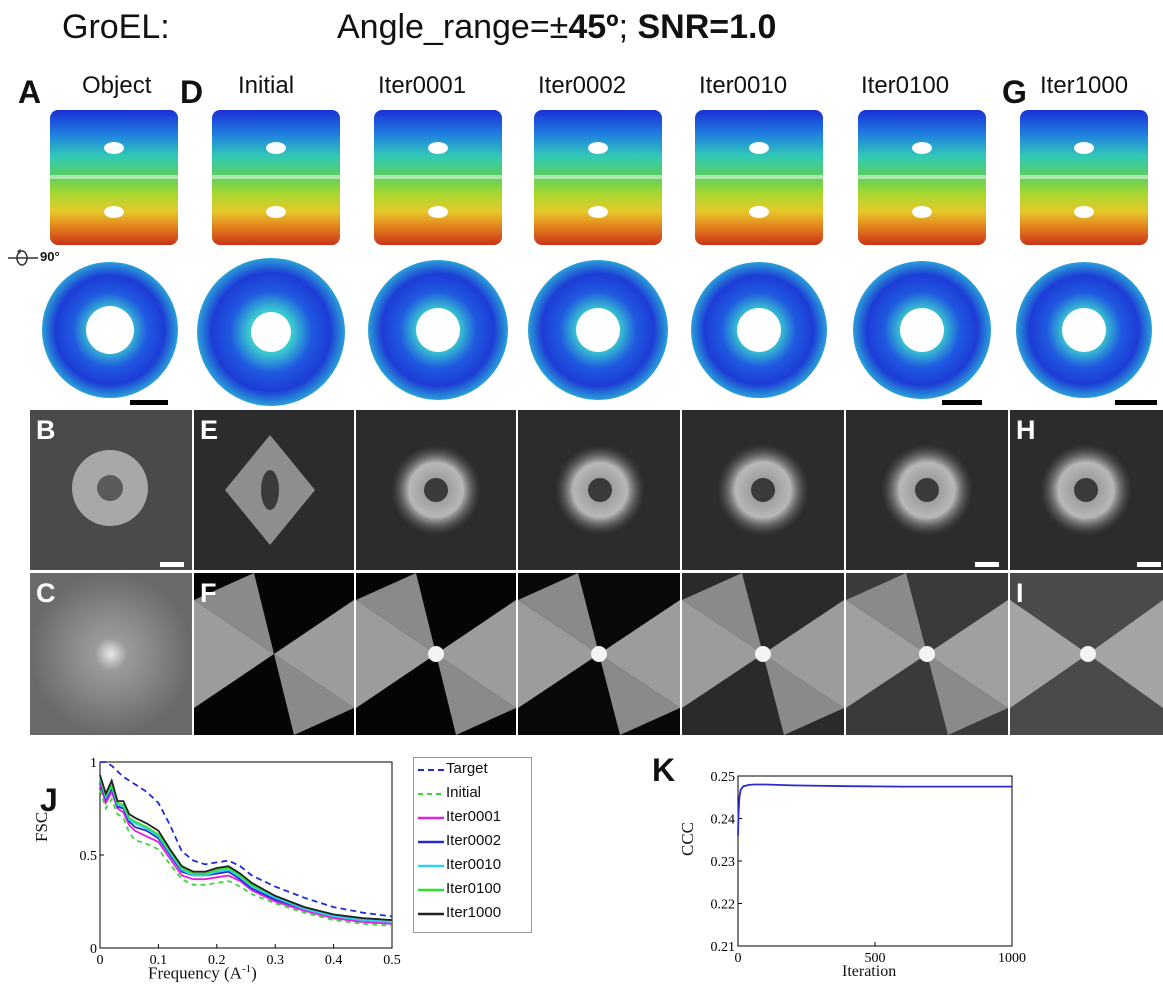 The width and height of the screenshot is (1163, 988). Describe the element at coordinates (270, 490) in the screenshot. I see `projection-initial-hole` at that location.